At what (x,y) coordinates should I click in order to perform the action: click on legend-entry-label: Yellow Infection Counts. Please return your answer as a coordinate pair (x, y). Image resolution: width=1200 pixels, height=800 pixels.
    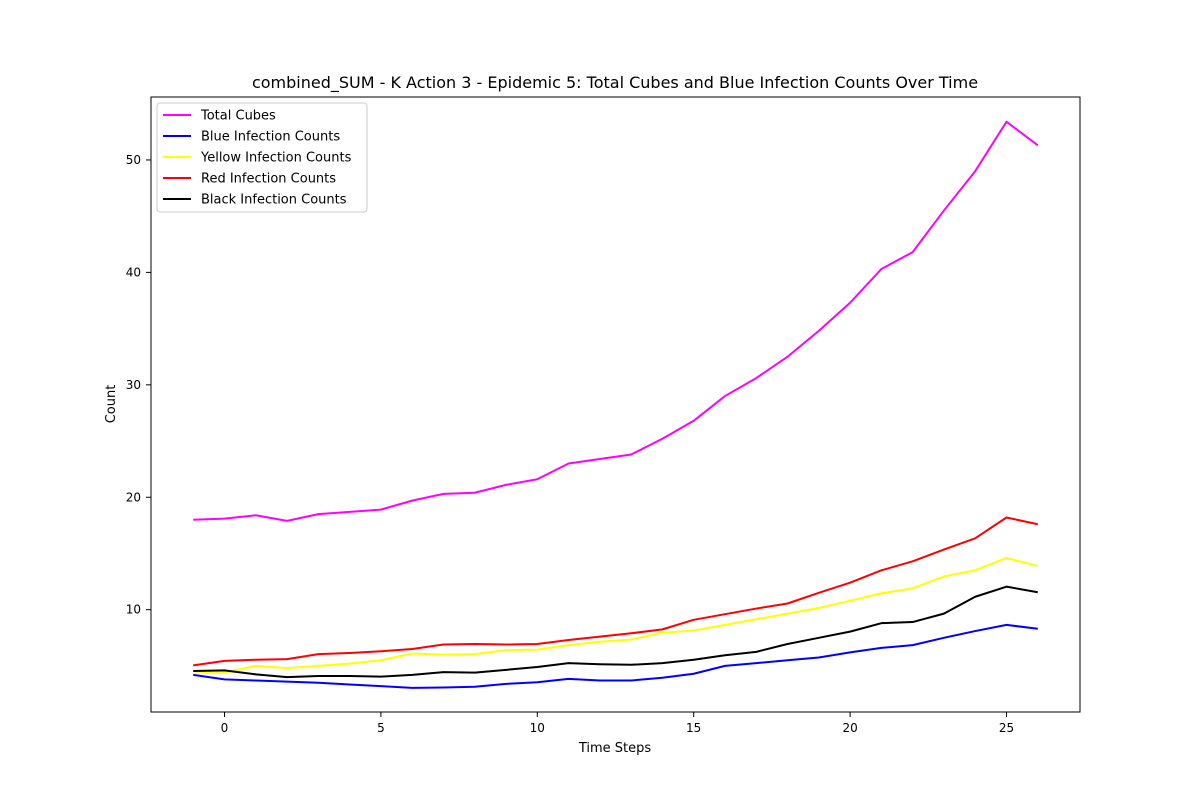
    Looking at the image, I should click on (276, 158).